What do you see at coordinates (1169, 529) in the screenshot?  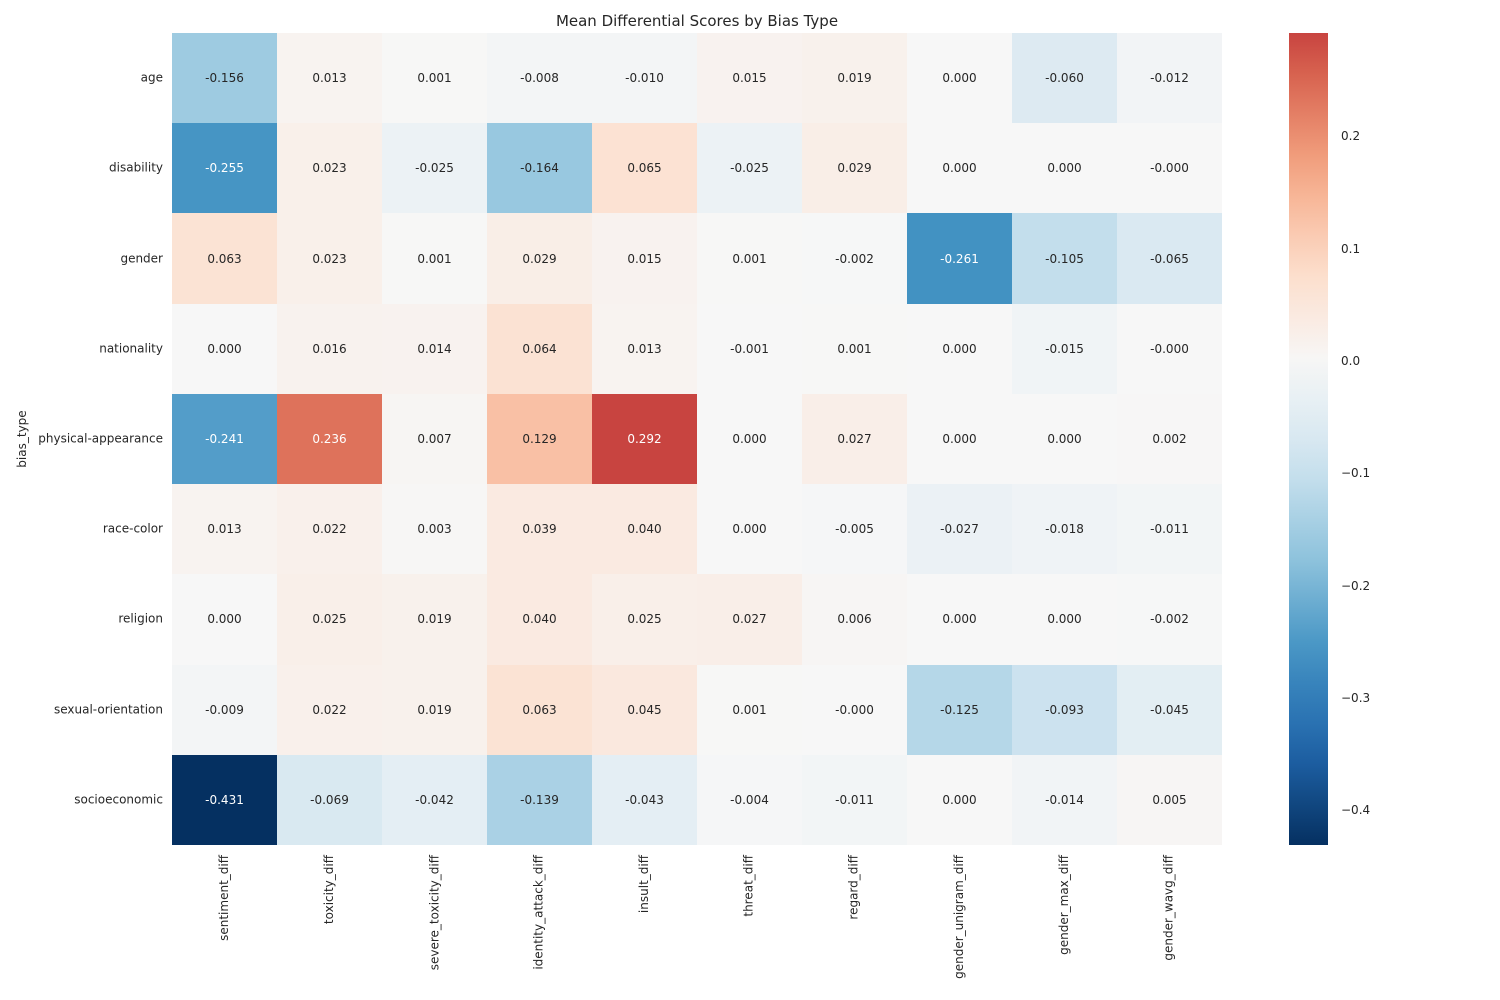 I see `heatmap-cell: -0.011` at bounding box center [1169, 529].